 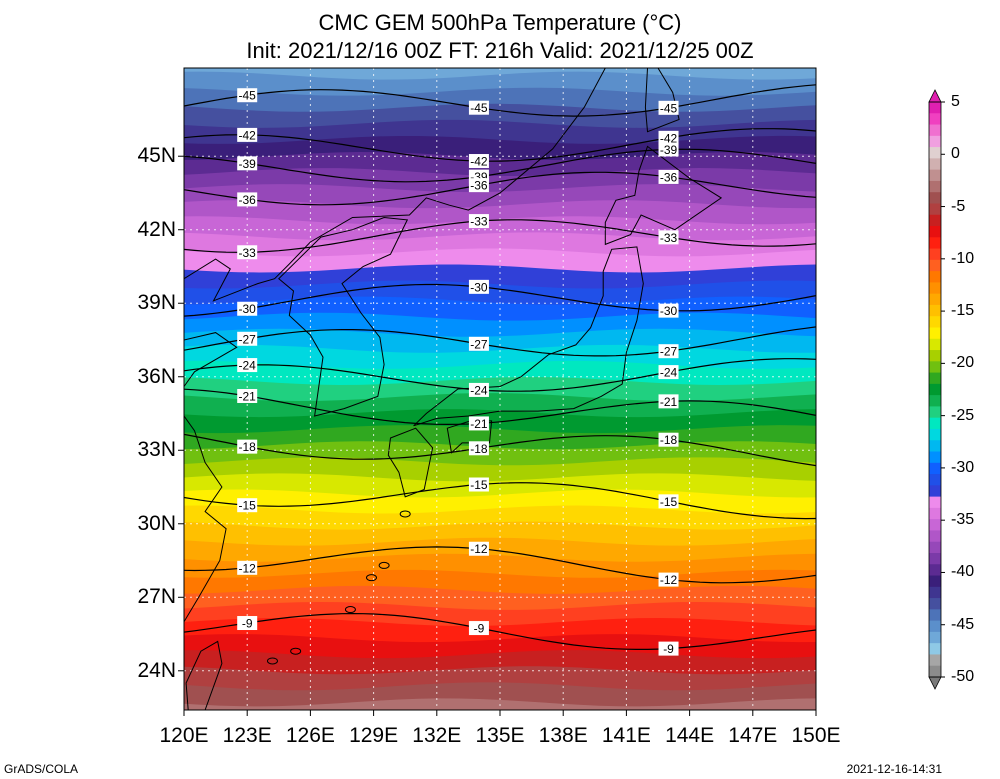 I want to click on colorbar-frame, so click(x=935, y=389).